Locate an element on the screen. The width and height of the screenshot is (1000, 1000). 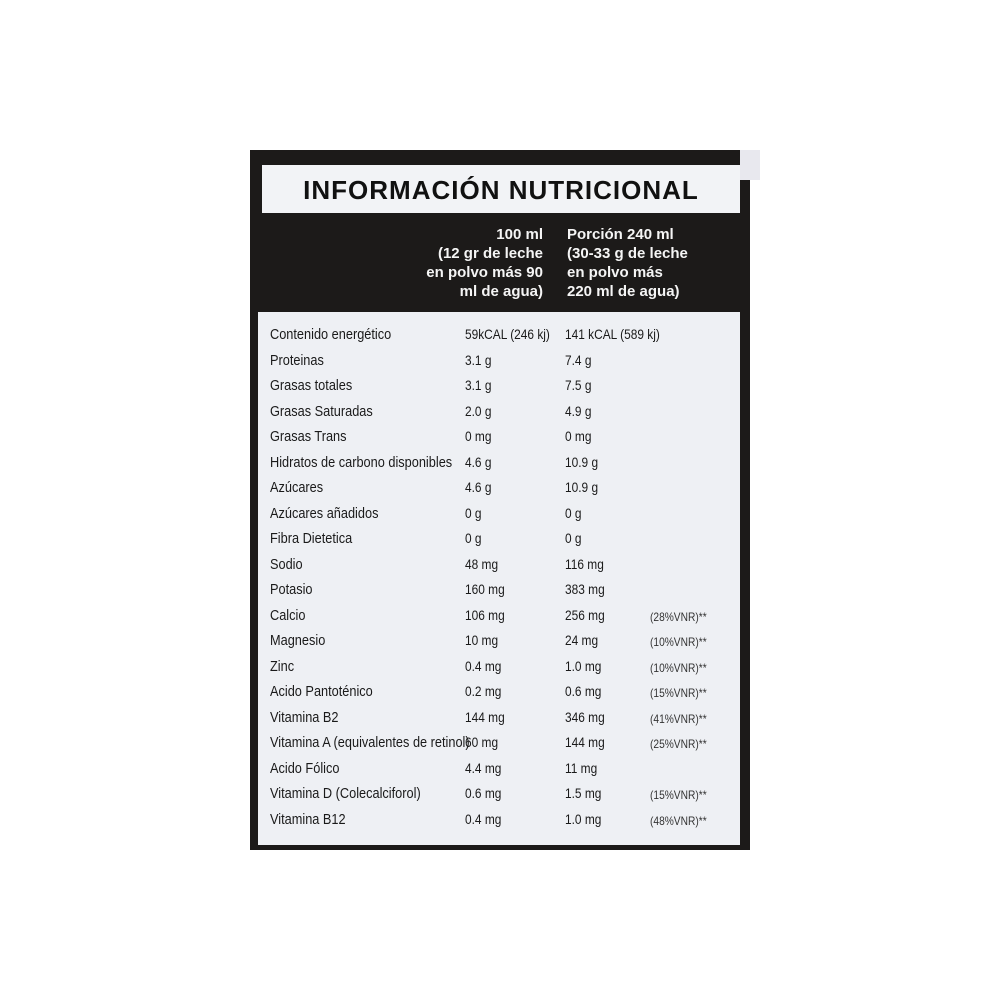
nutrient-label: Acido Pantoténico is located at coordinates (321, 691).